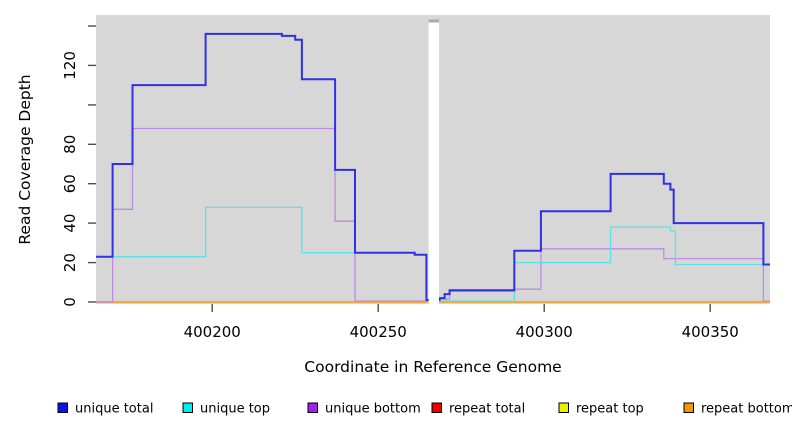 This screenshot has width=792, height=432. I want to click on x-tick-label: 400200, so click(212, 332).